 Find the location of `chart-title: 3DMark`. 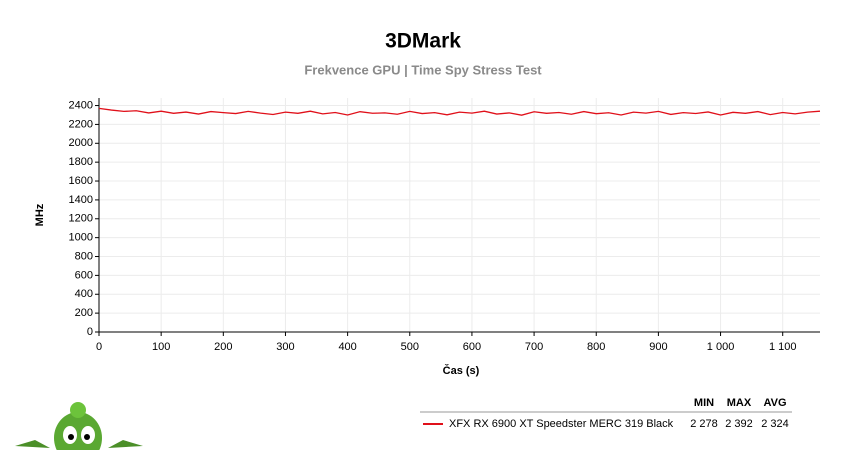

chart-title: 3DMark is located at coordinates (423, 41).